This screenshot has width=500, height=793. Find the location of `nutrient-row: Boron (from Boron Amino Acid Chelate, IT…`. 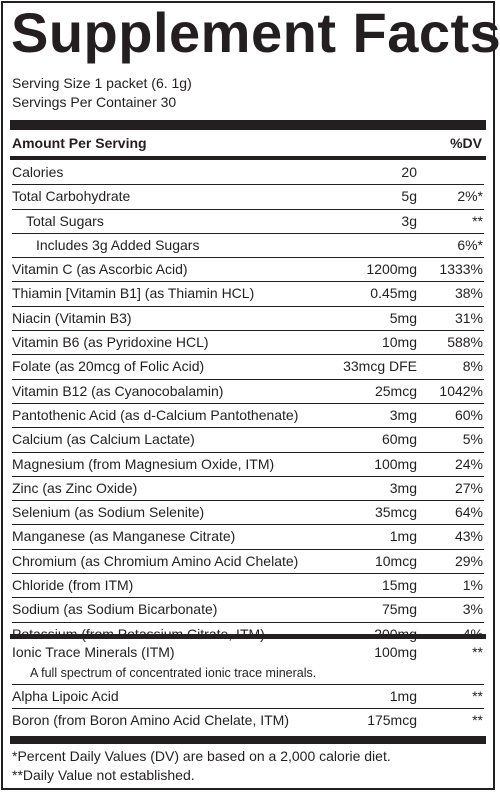

nutrient-row: Boron (from Boron Amino Acid Chelate, IT… is located at coordinates (248, 720).